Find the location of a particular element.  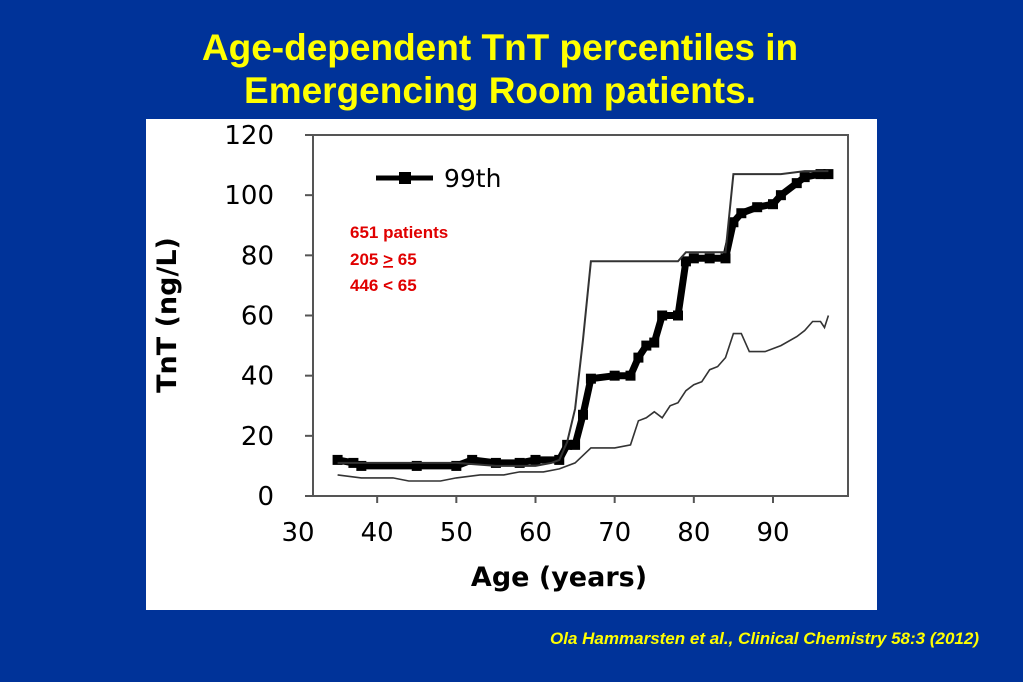

y-tick-label: 20 is located at coordinates (257, 437).